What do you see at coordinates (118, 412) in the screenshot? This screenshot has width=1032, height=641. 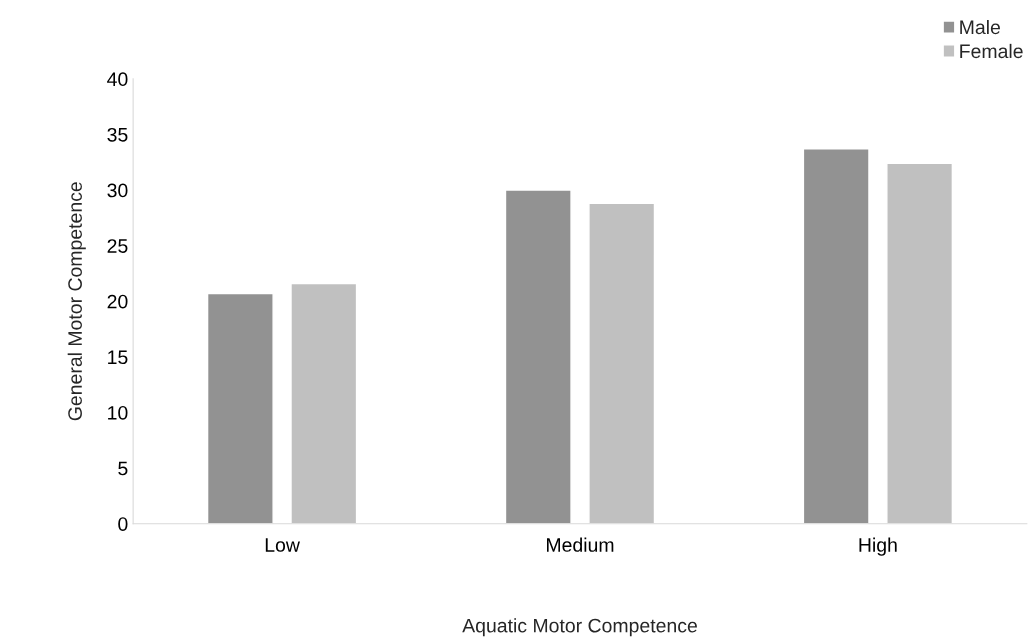 I see `y-tick-label: 10` at bounding box center [118, 412].